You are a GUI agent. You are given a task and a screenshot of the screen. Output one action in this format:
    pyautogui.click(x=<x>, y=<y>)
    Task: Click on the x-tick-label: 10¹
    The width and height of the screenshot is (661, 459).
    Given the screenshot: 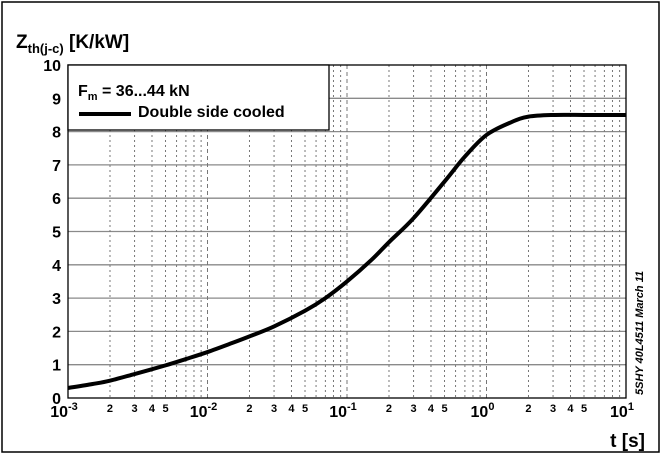 What is the action you would take?
    pyautogui.click(x=622, y=411)
    